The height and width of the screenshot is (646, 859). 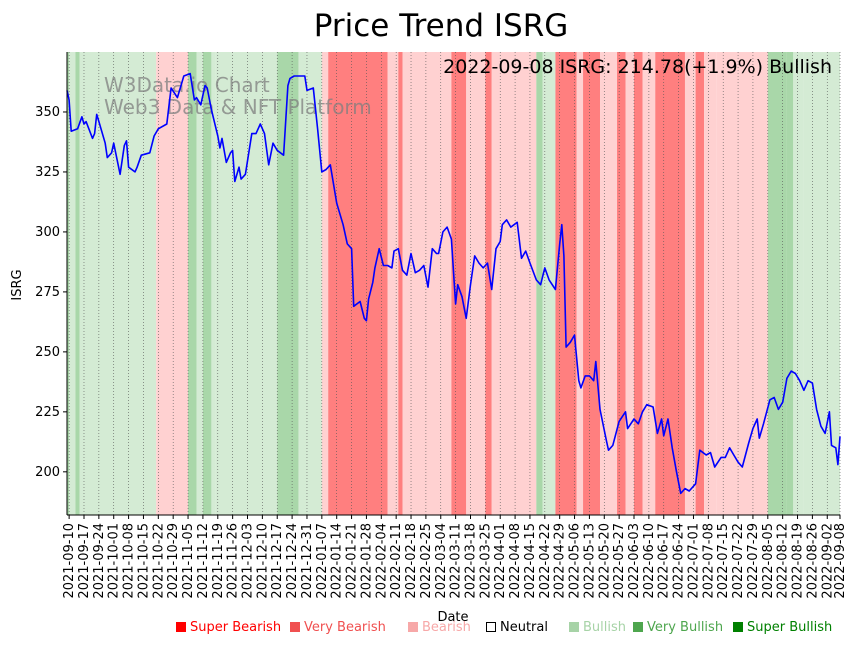 I want to click on x-tick-label: 2021-12-10, so click(x=262, y=561).